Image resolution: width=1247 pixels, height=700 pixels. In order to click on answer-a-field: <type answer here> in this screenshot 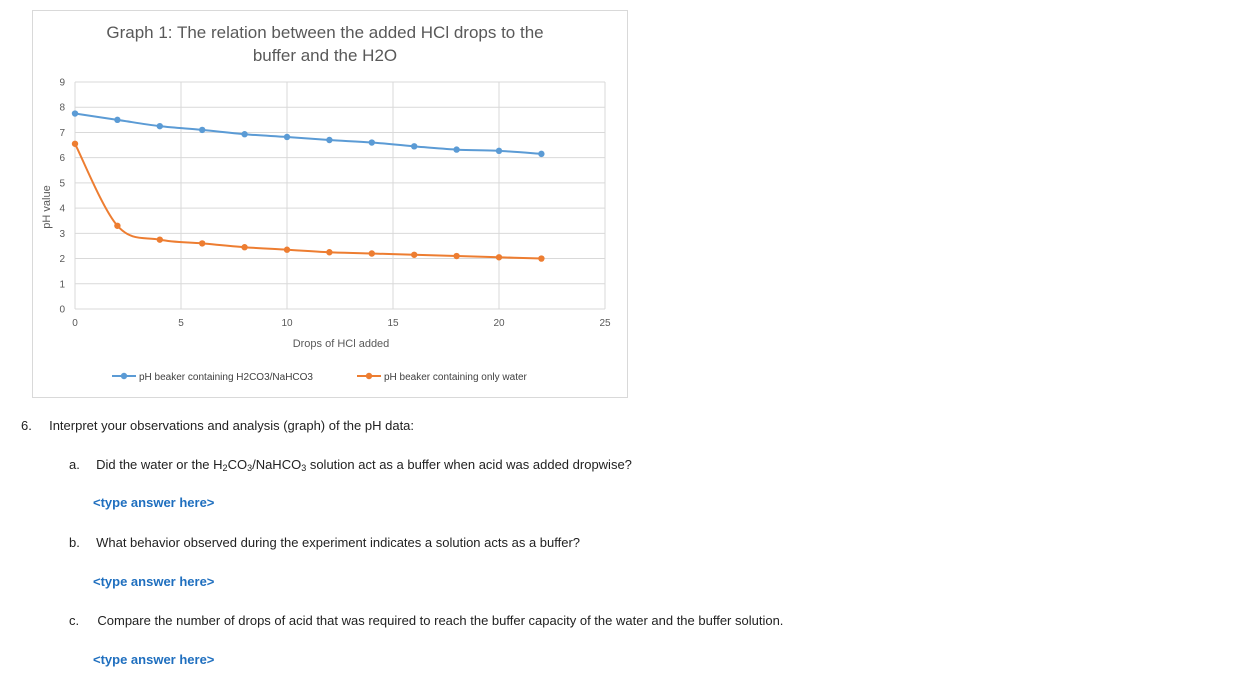, I will do `click(154, 502)`.